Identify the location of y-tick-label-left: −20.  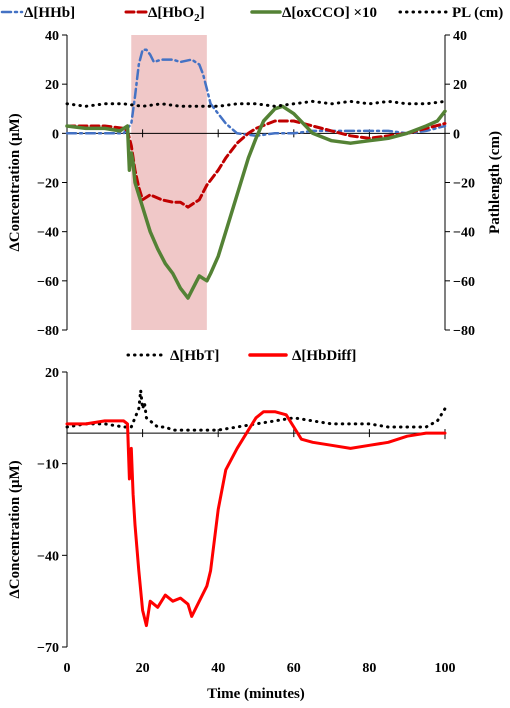
(48, 184).